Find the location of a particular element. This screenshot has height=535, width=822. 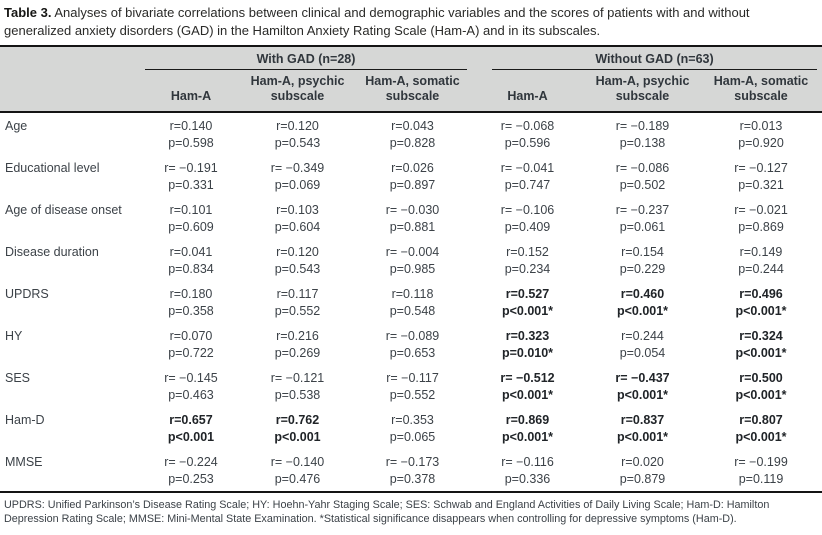

correlation-cell: r= −0.089 p=0.653 is located at coordinates (412, 344).